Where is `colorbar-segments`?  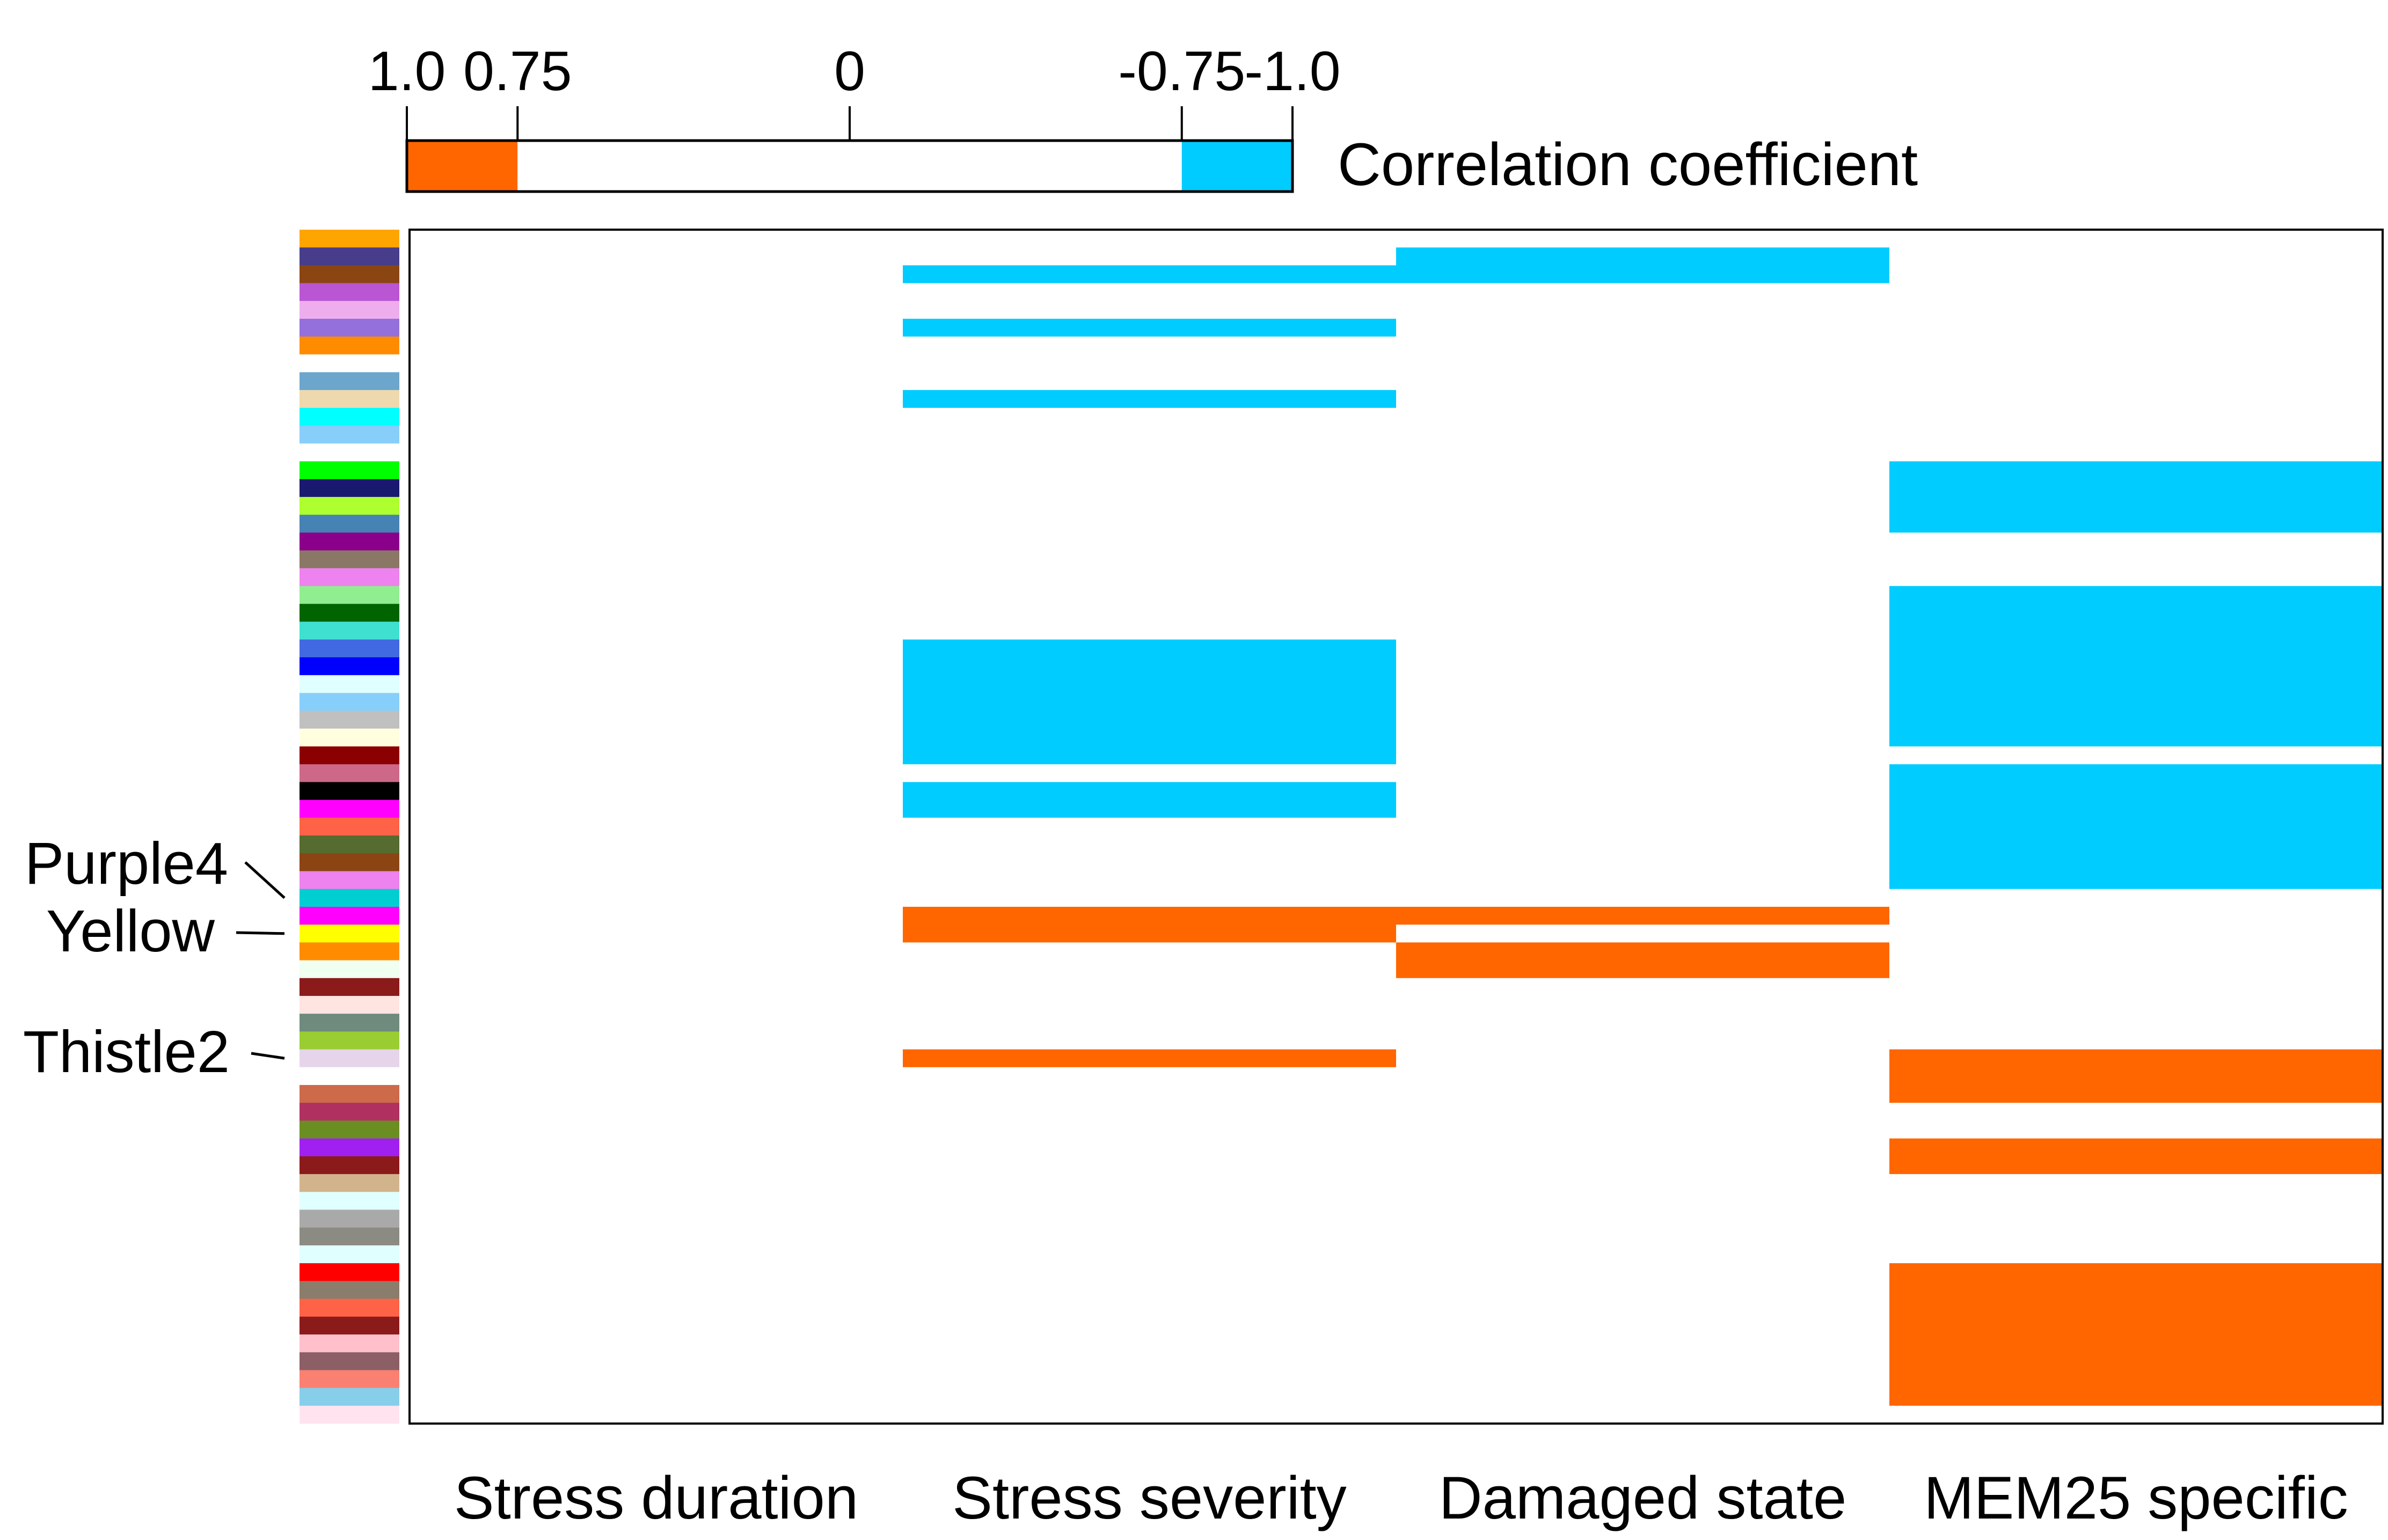 colorbar-segments is located at coordinates (849, 166).